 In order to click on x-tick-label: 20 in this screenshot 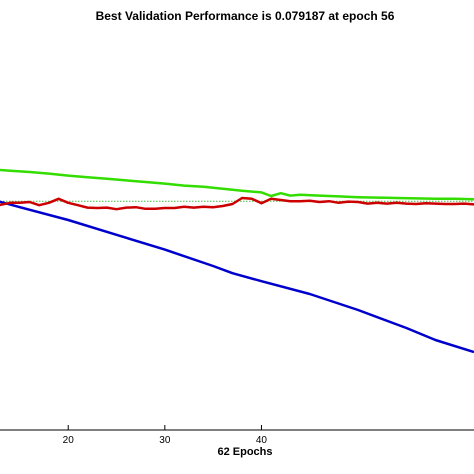, I will do `click(69, 440)`.